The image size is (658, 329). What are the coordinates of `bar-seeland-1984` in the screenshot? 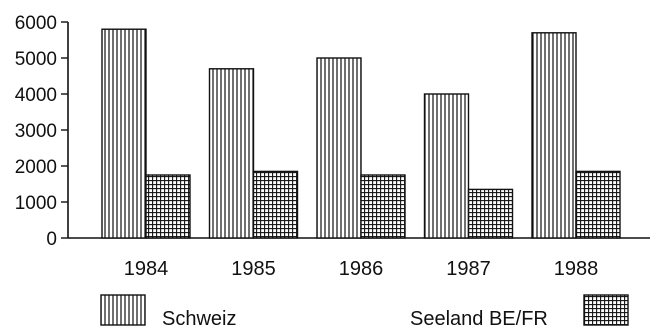 It's located at (168, 206).